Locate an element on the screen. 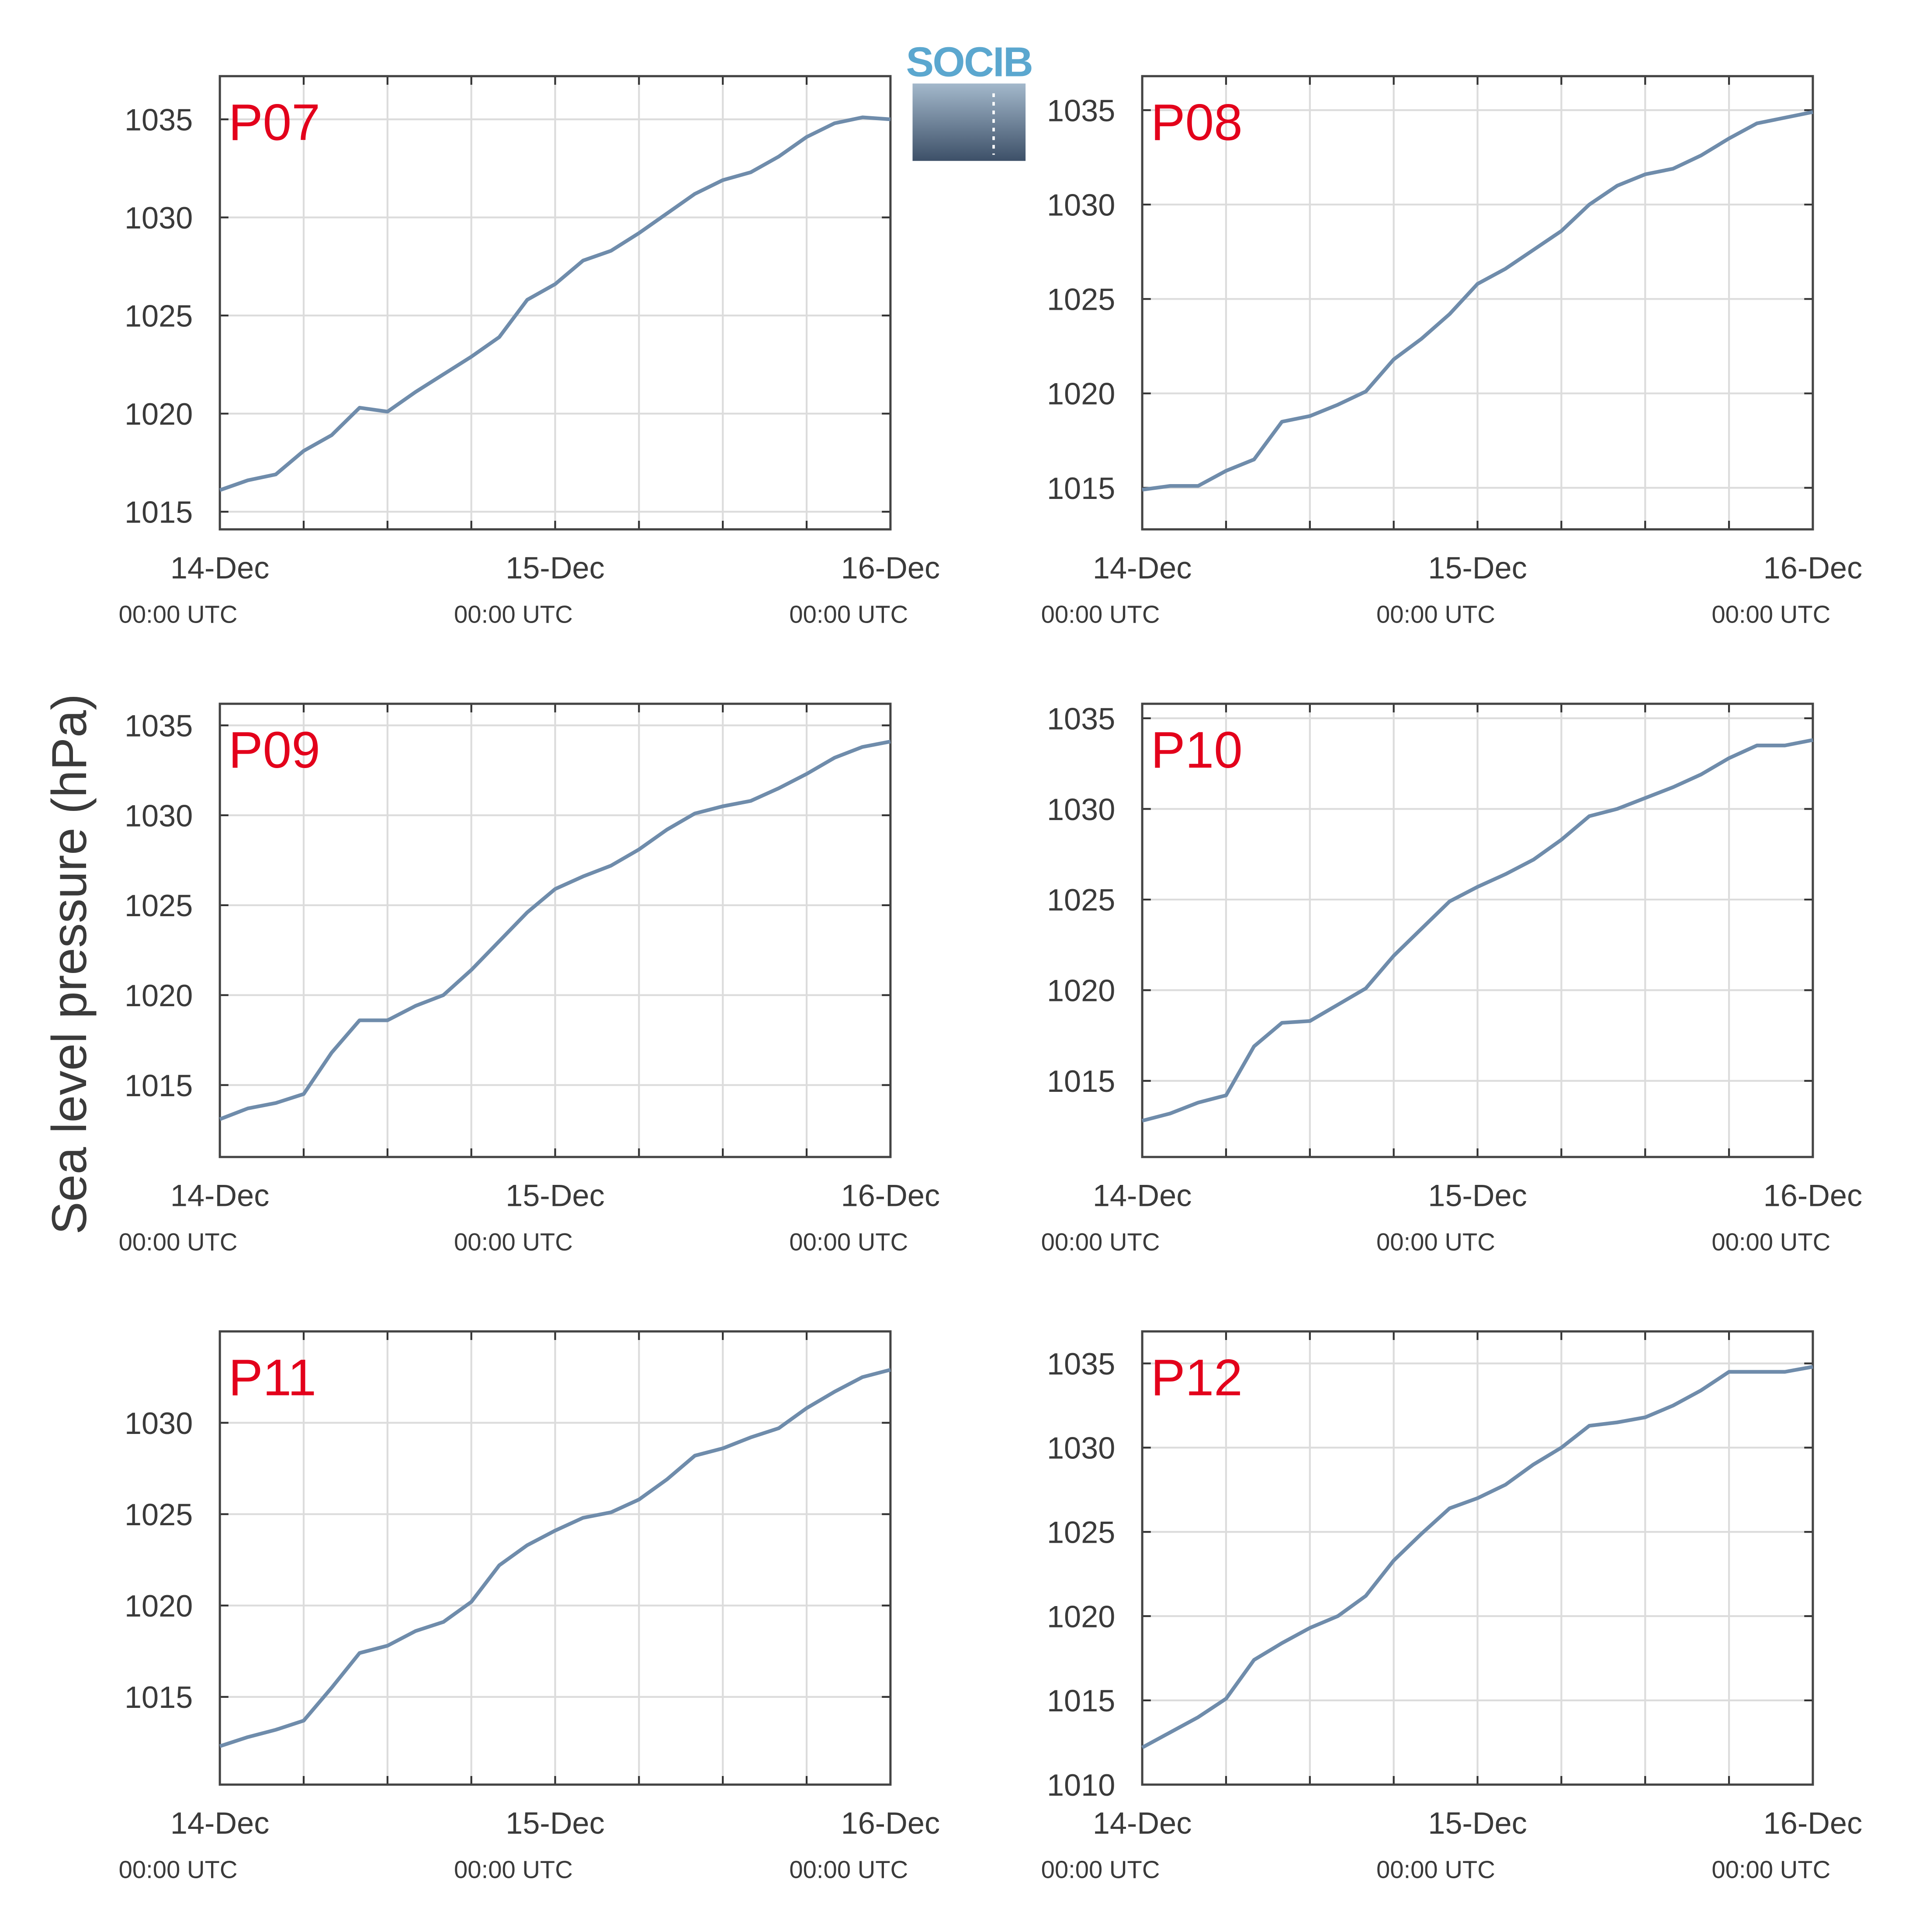 This screenshot has height=1932, width=1916. logo: SOCIB is located at coordinates (970, 99).